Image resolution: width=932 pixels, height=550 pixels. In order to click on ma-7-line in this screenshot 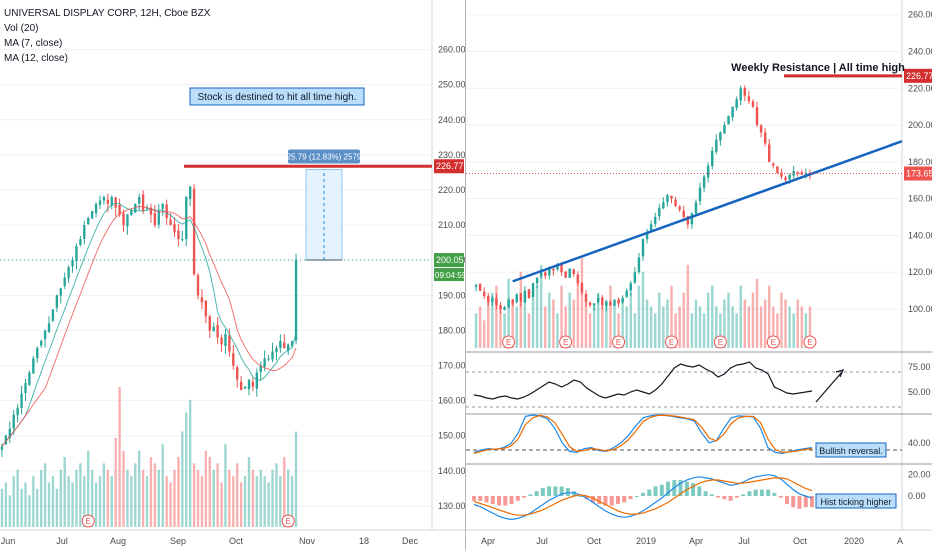, I will do `click(149, 324)`.